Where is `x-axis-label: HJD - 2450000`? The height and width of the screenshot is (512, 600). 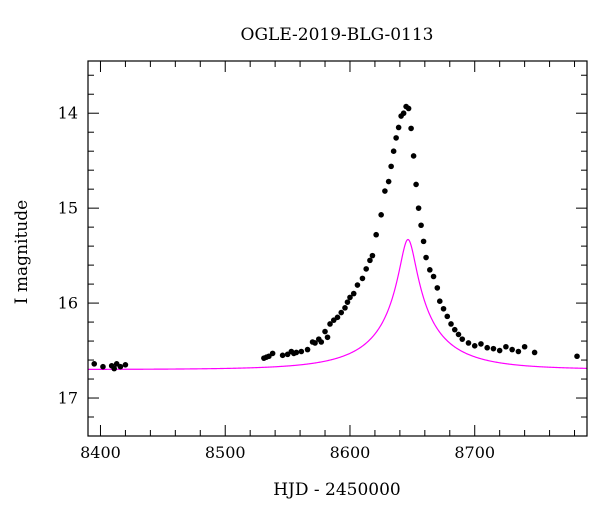
x-axis-label: HJD - 2450000 is located at coordinates (337, 490).